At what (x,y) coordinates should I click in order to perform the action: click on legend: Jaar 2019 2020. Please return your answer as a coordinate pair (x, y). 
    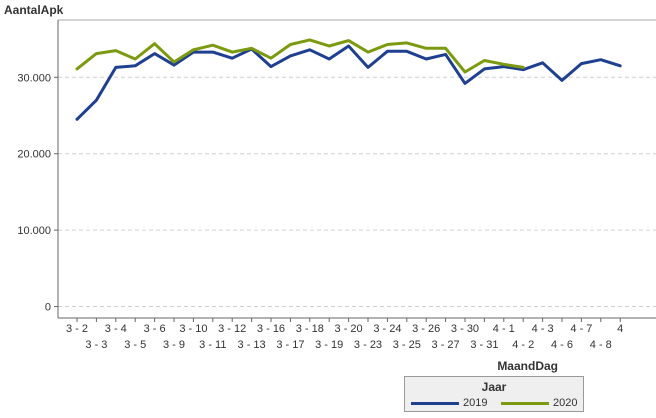
    Looking at the image, I should click on (494, 394).